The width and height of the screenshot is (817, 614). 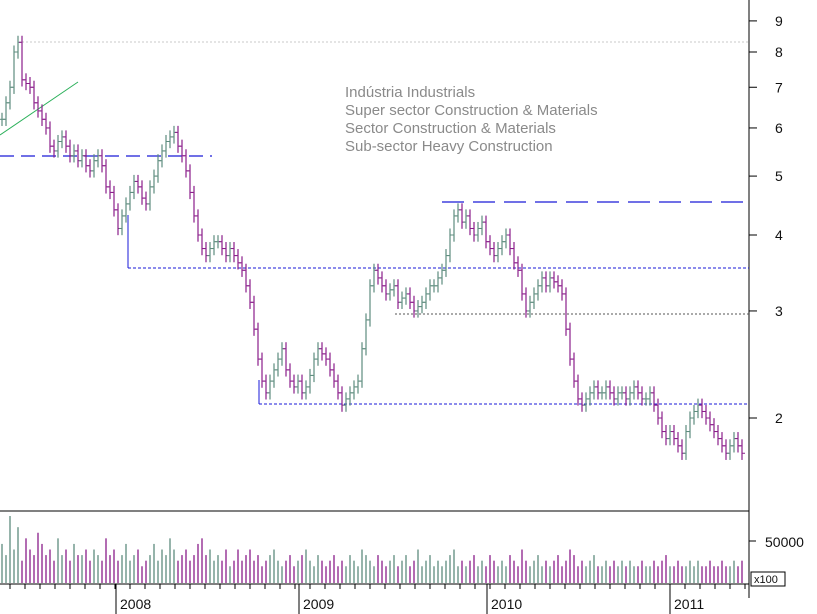 What do you see at coordinates (377, 599) in the screenshot?
I see `x-axis-ticks: 2008 2009 2010 2011` at bounding box center [377, 599].